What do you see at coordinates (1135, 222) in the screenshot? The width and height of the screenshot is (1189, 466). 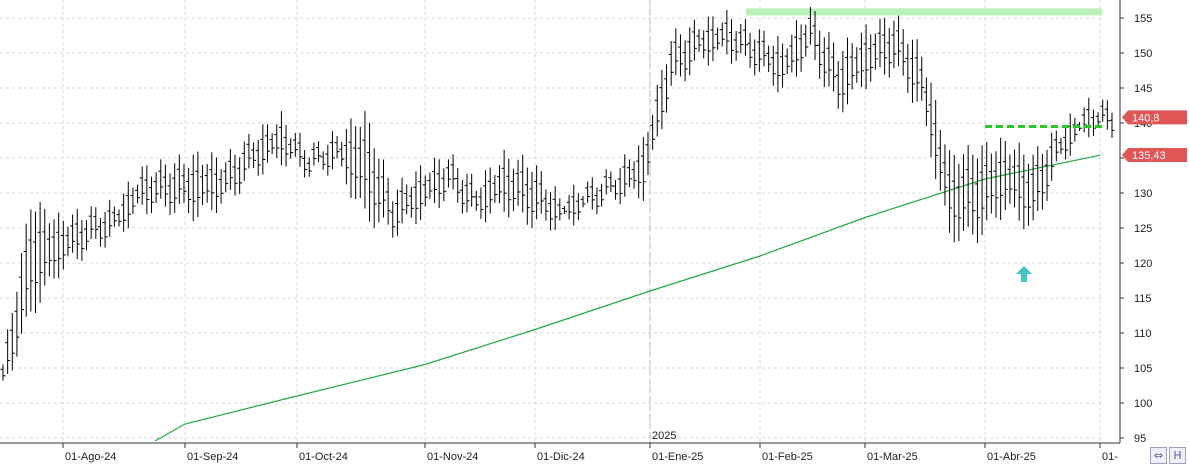 I see `y-axis: 95100105110115120125130135140145150155` at bounding box center [1135, 222].